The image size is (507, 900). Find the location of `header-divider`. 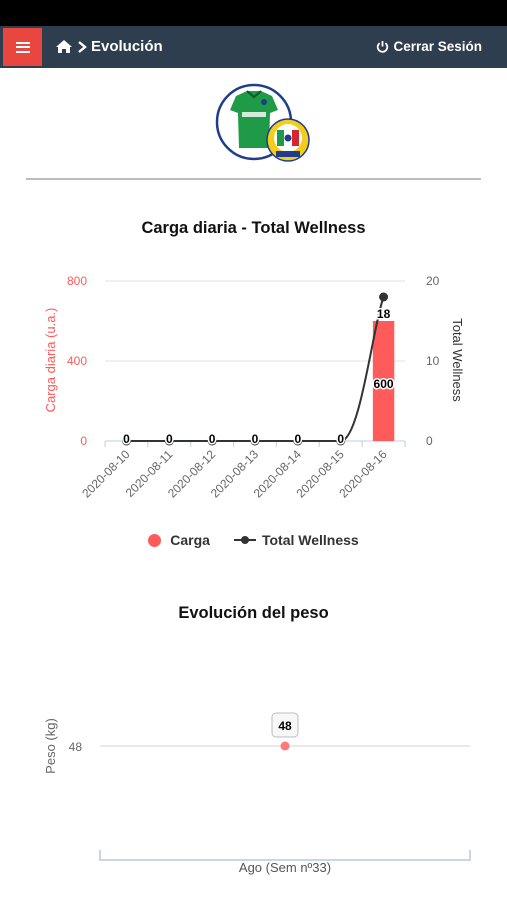

header-divider is located at coordinates (253, 179).